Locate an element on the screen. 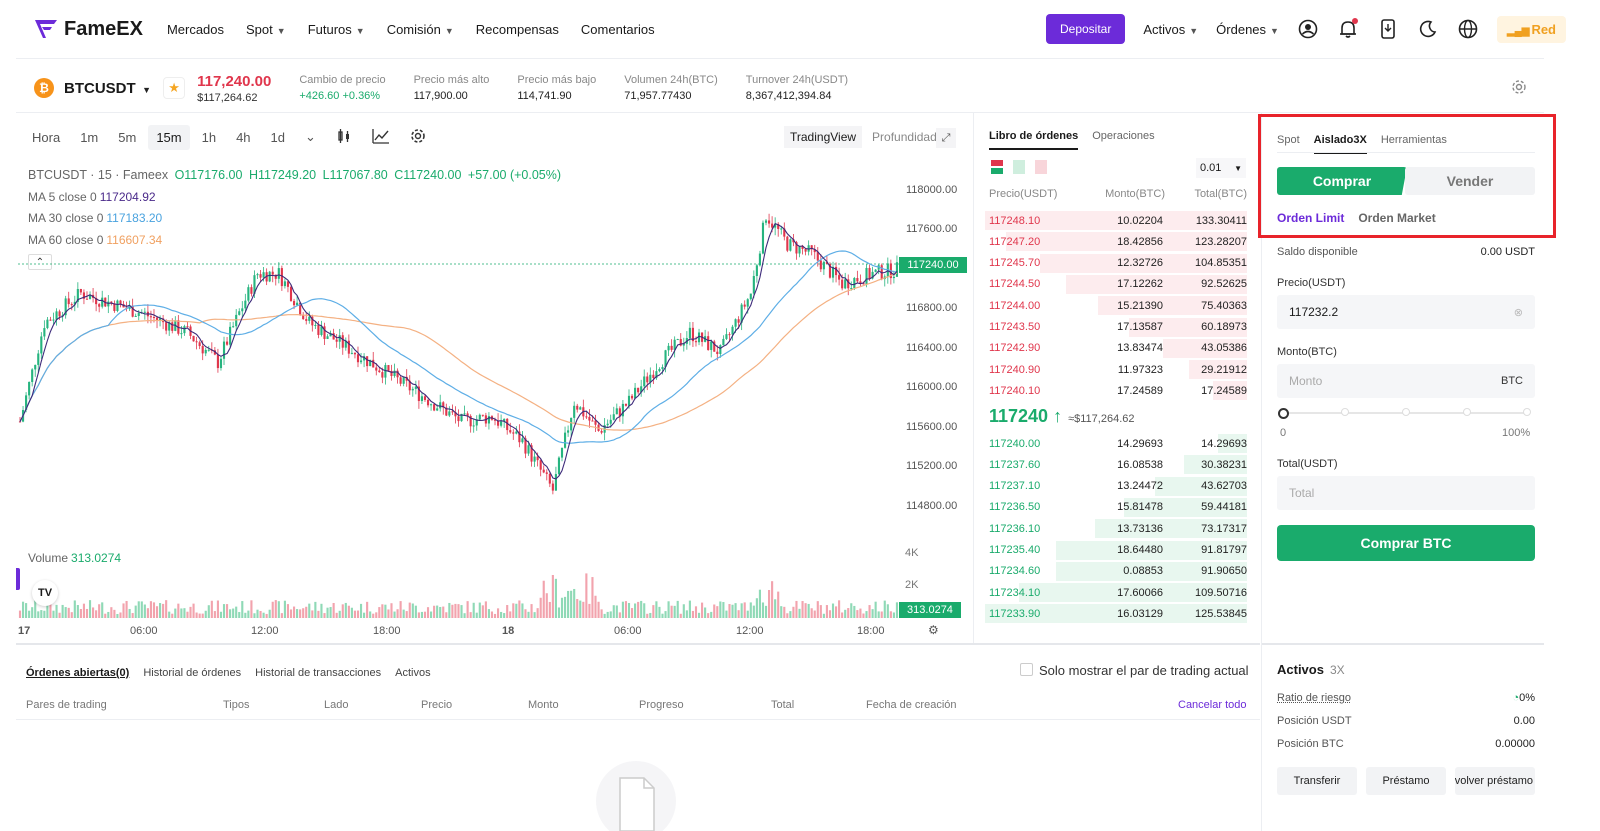 The width and height of the screenshot is (1600, 831). tab-assets: Activos is located at coordinates (413, 673).